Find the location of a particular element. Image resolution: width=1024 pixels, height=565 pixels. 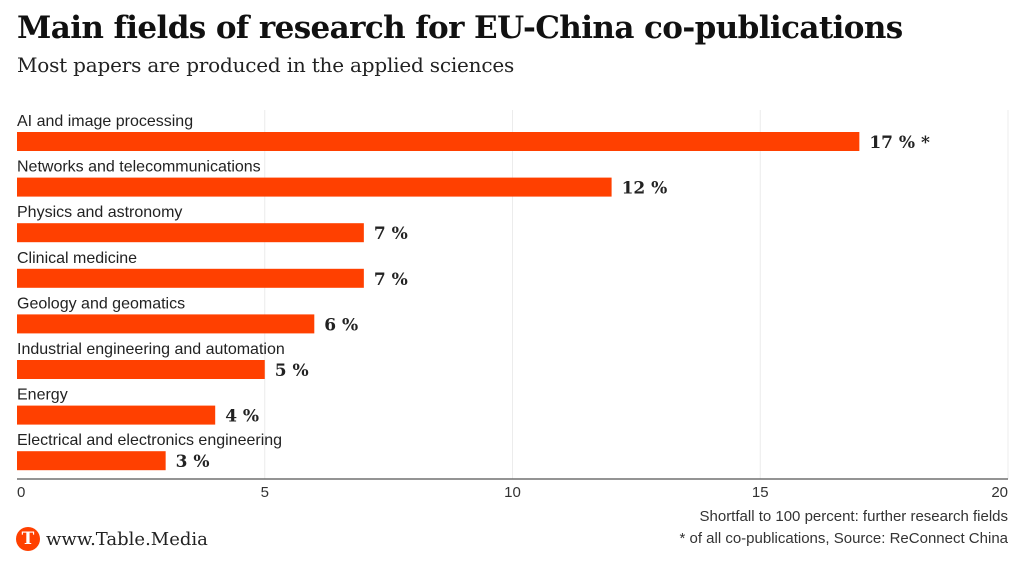

category-label: Clinical medicine is located at coordinates (77, 258).